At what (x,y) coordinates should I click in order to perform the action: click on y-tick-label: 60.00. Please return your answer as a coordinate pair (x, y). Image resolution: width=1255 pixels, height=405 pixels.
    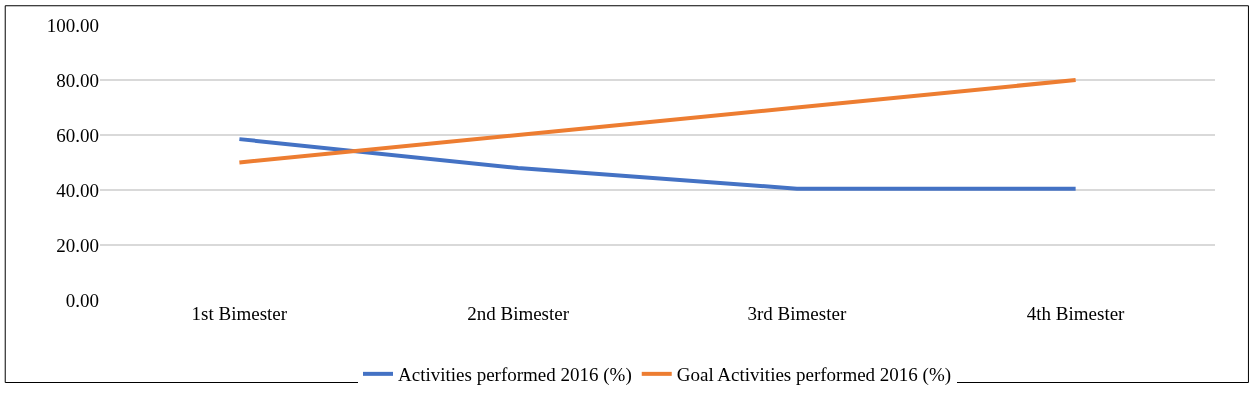
    Looking at the image, I should click on (77, 135).